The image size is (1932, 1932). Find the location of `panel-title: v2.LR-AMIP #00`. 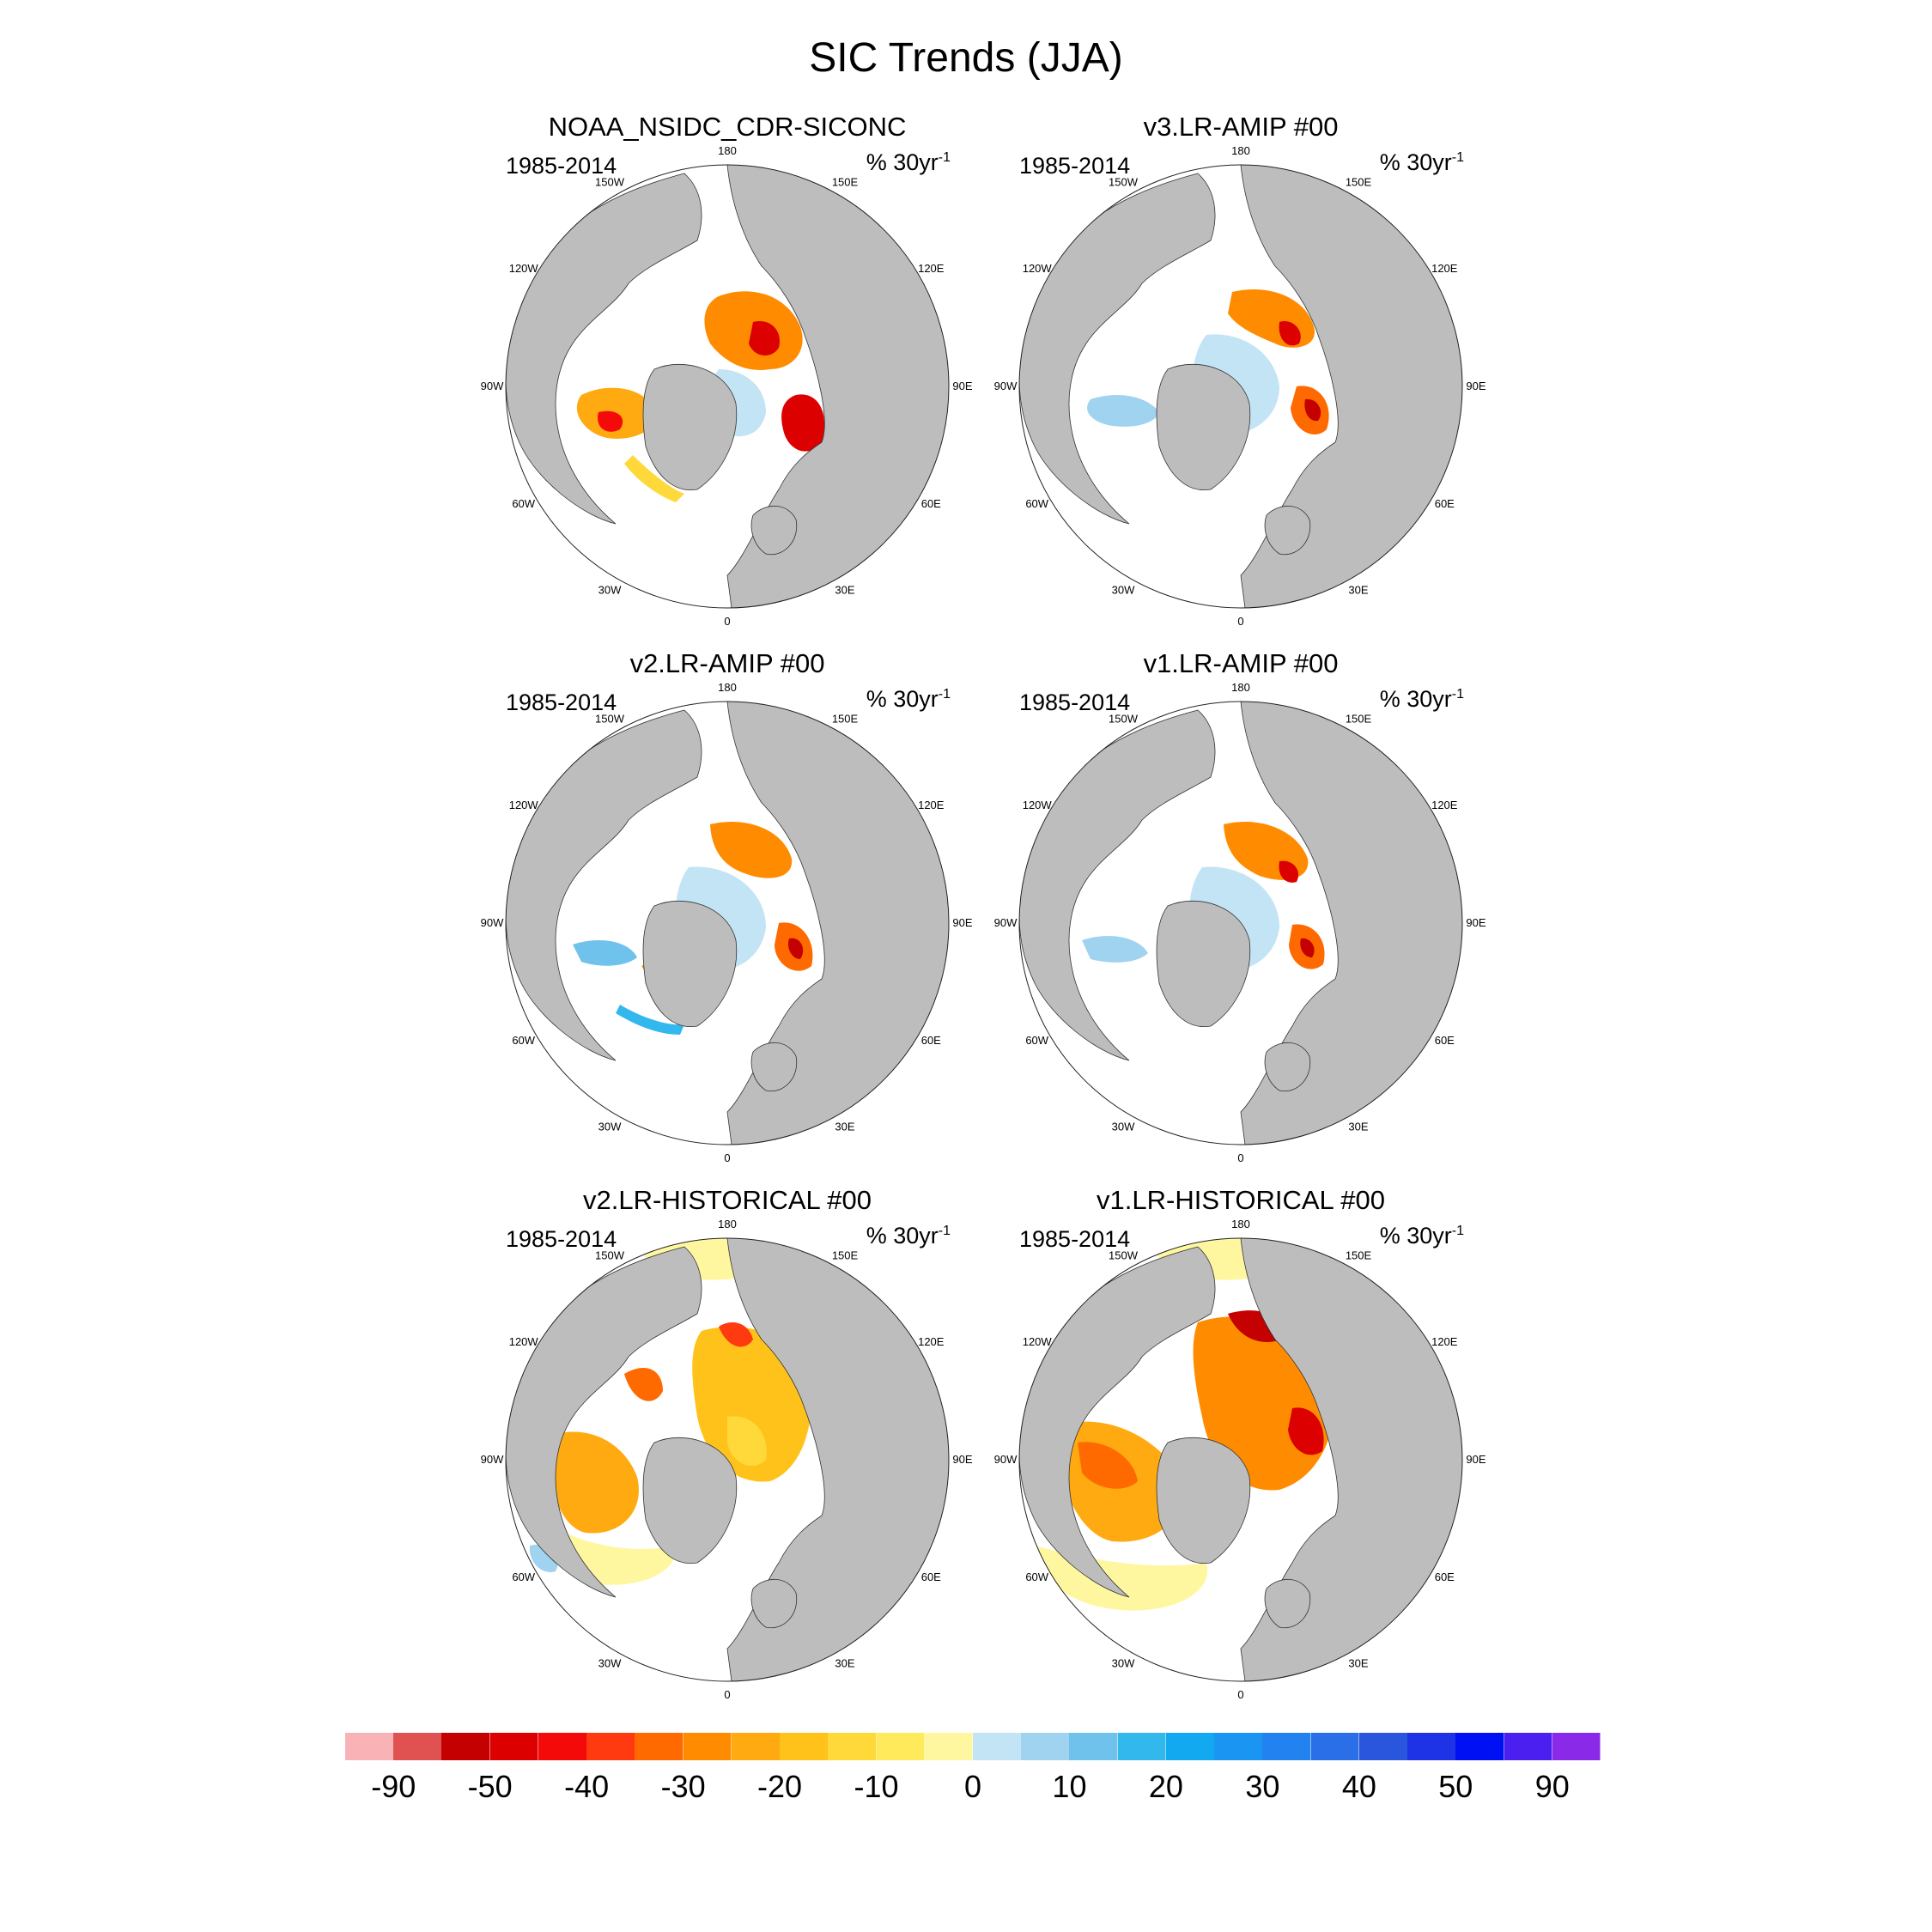

panel-title: v2.LR-AMIP #00 is located at coordinates (727, 663).